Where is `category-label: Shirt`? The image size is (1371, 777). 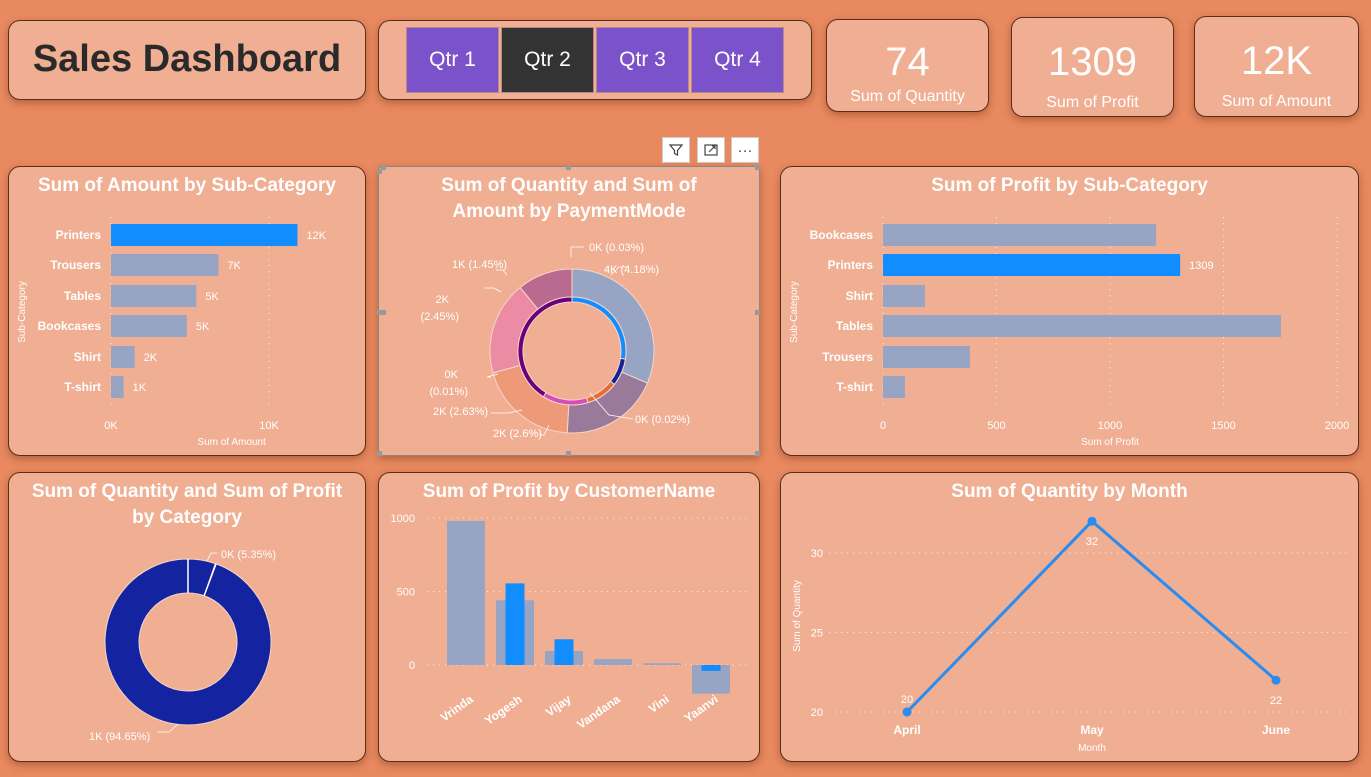 category-label: Shirt is located at coordinates (87, 357).